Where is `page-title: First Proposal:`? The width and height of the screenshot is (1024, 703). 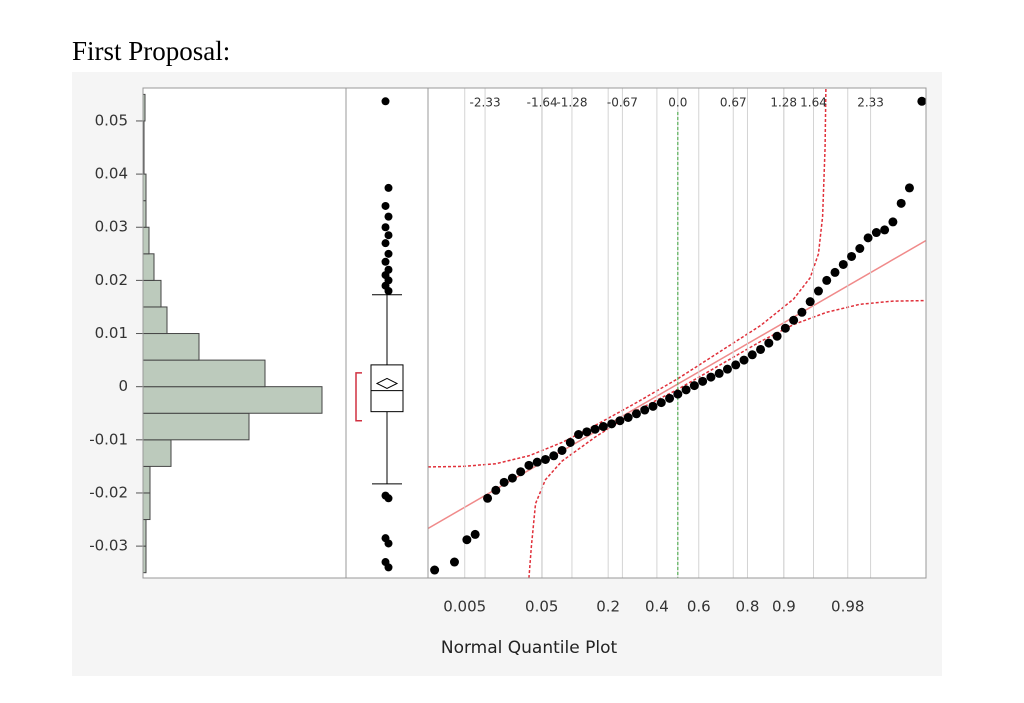 page-title: First Proposal: is located at coordinates (151, 51).